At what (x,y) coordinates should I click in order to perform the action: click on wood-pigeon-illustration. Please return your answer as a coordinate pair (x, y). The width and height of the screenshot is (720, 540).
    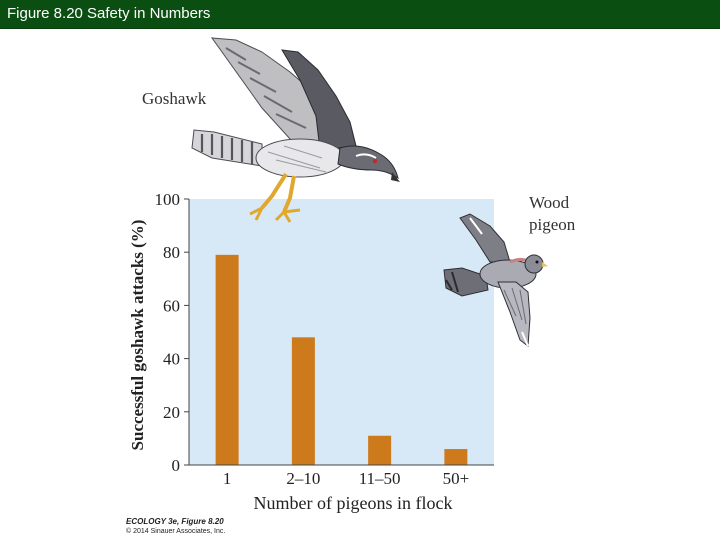
    Looking at the image, I should click on (495, 280).